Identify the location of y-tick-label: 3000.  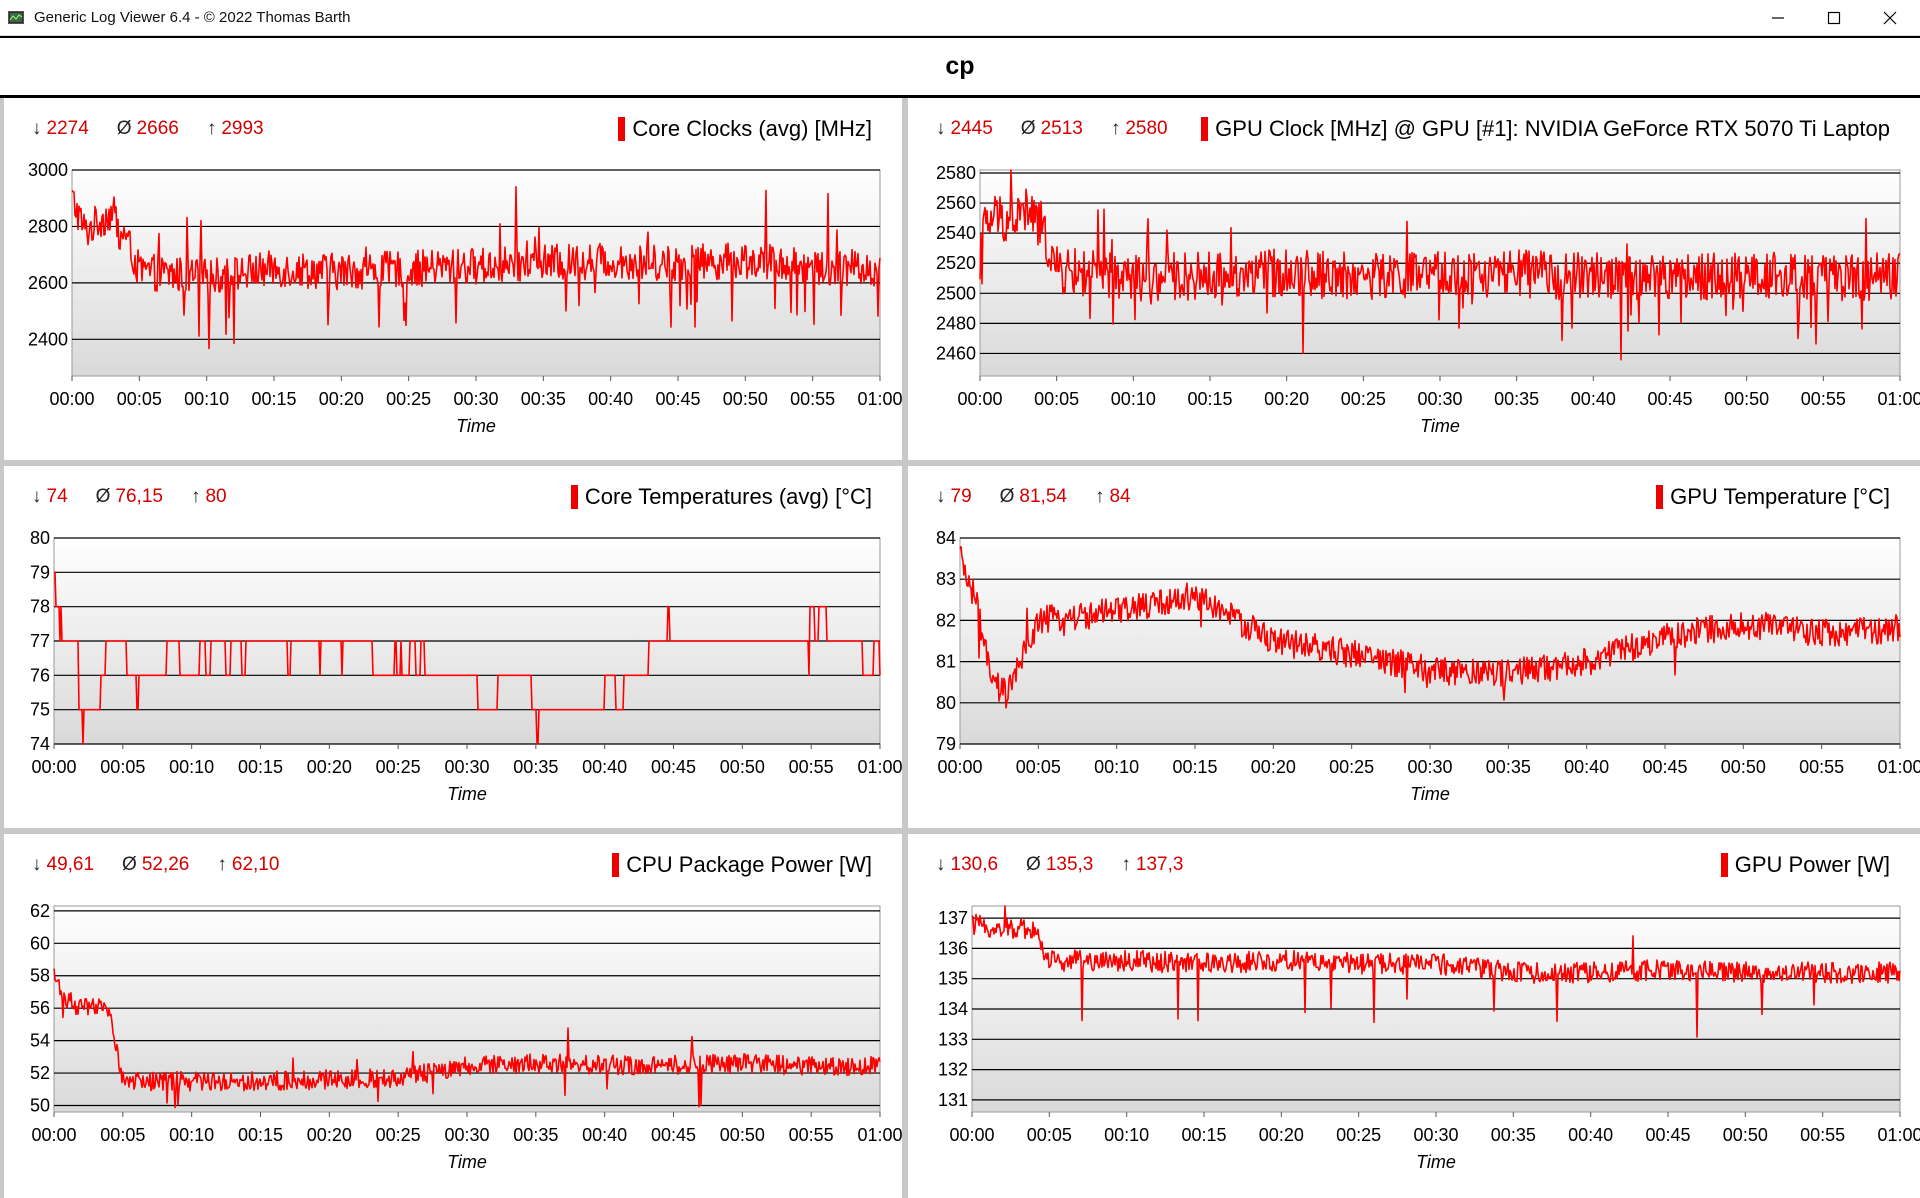
(48, 170).